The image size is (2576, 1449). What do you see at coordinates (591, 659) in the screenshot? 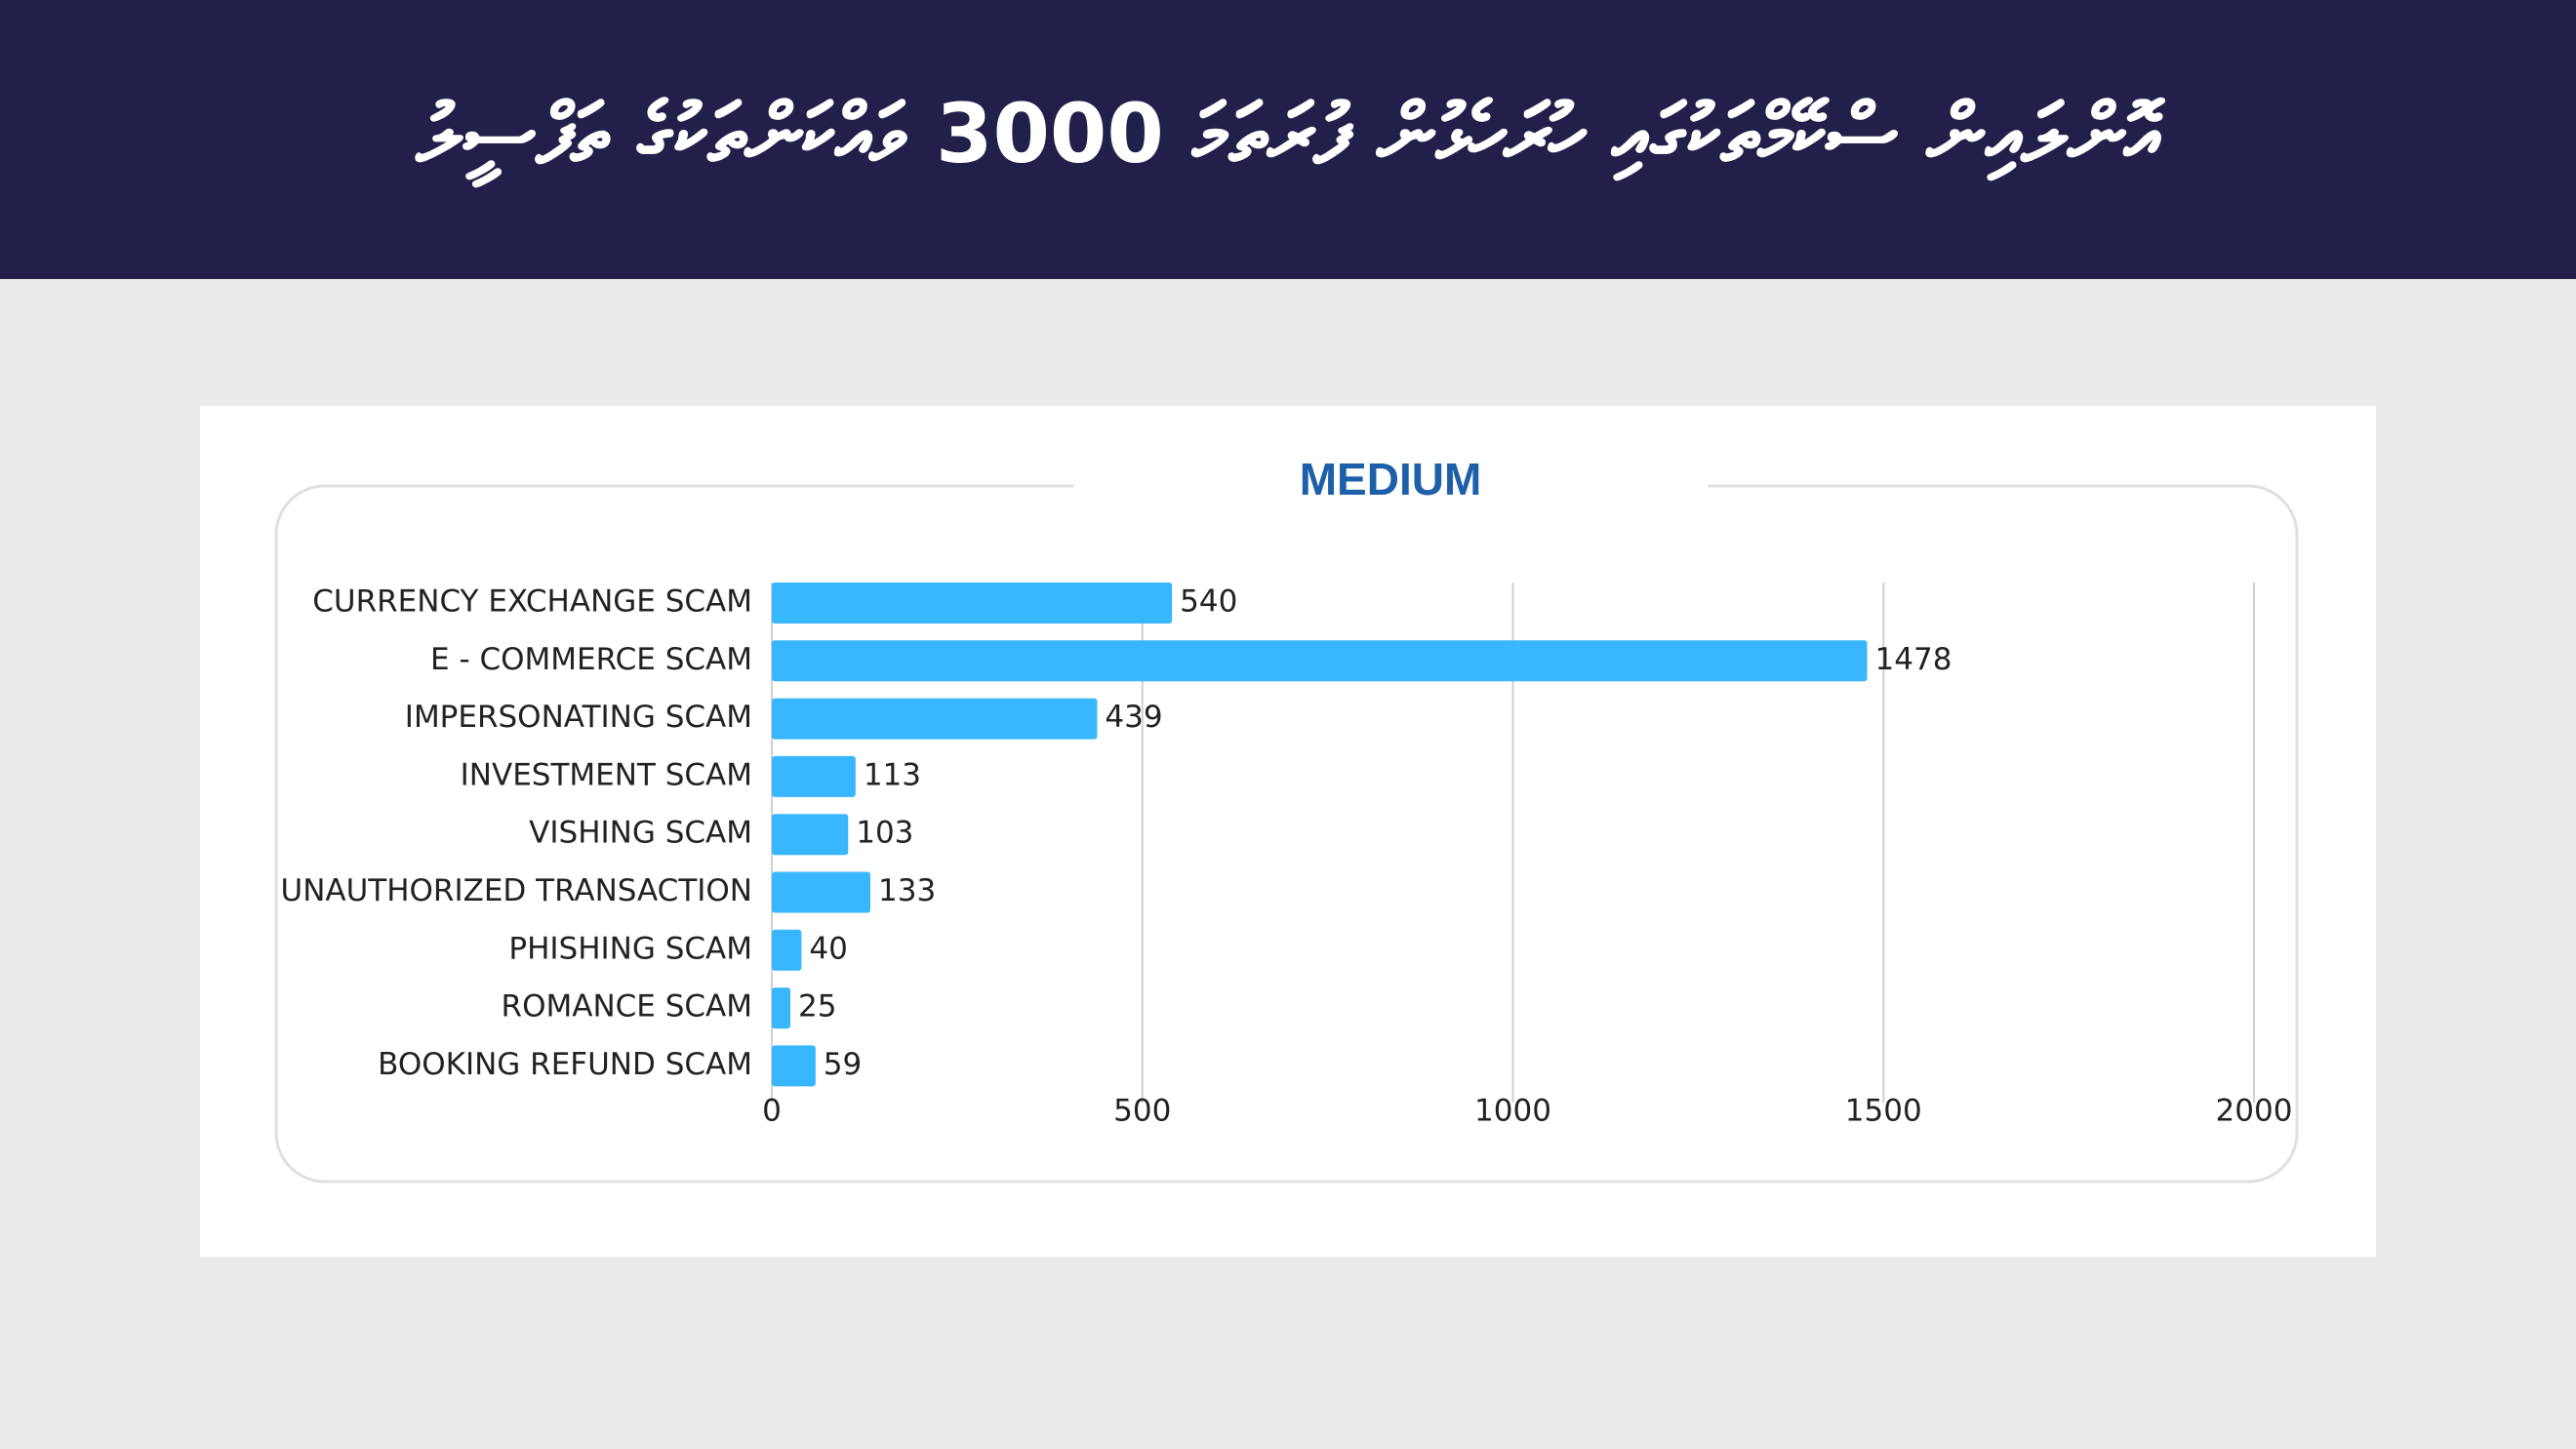
I see `y-tick-label: E - COMMERCE SCAM` at bounding box center [591, 659].